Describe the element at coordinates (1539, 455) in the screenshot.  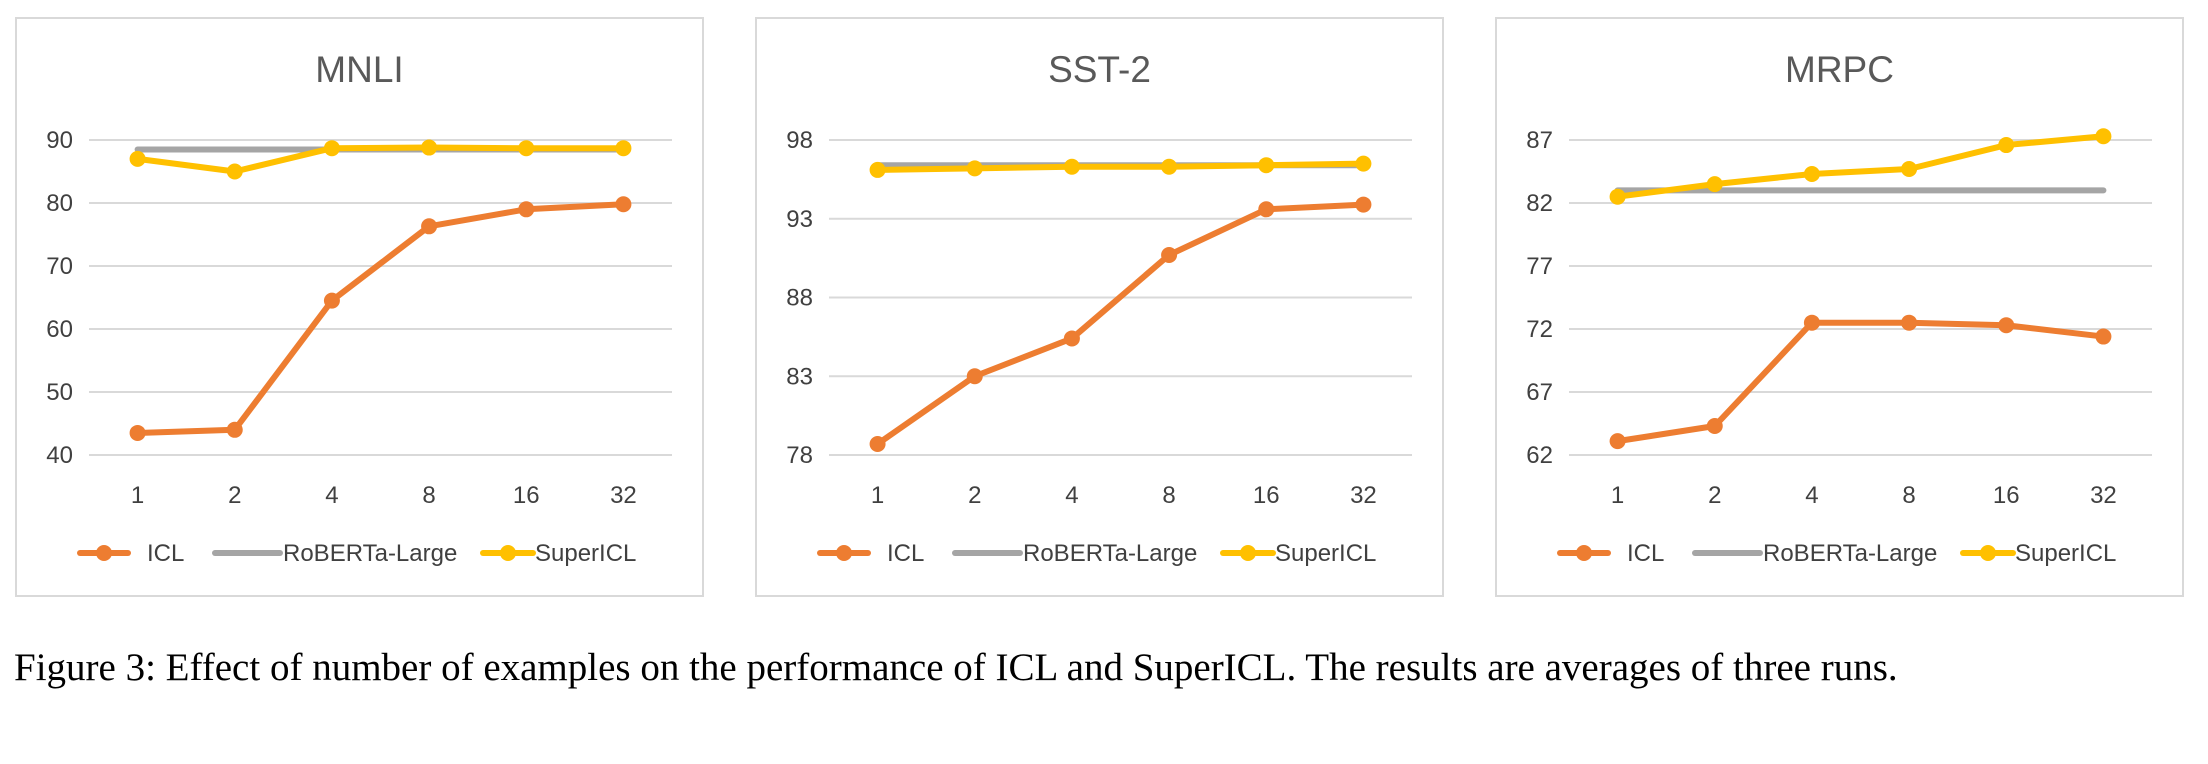
I see `y-tick-label: 62` at that location.